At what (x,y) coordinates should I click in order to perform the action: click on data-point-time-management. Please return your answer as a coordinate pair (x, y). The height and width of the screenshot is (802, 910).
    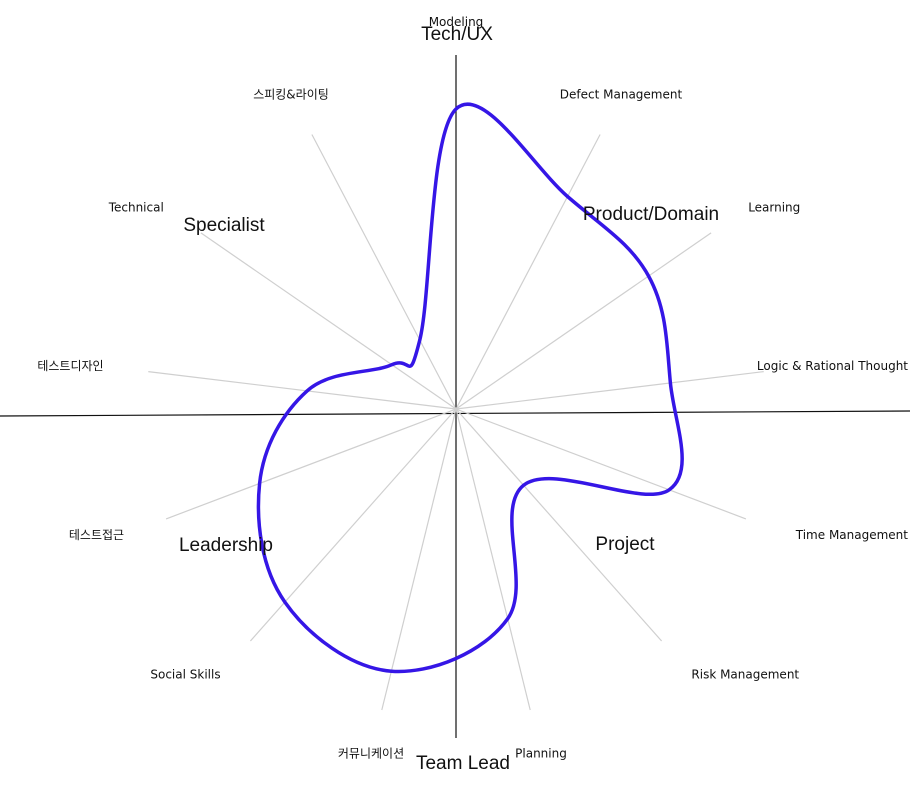
    Looking at the image, I should click on (669, 490).